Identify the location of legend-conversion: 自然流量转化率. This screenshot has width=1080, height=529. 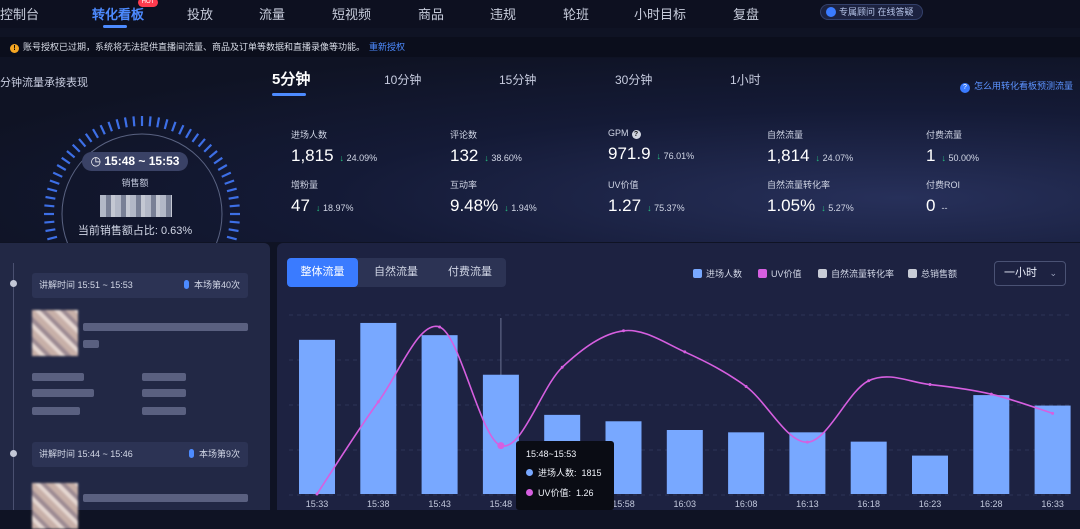
(856, 273).